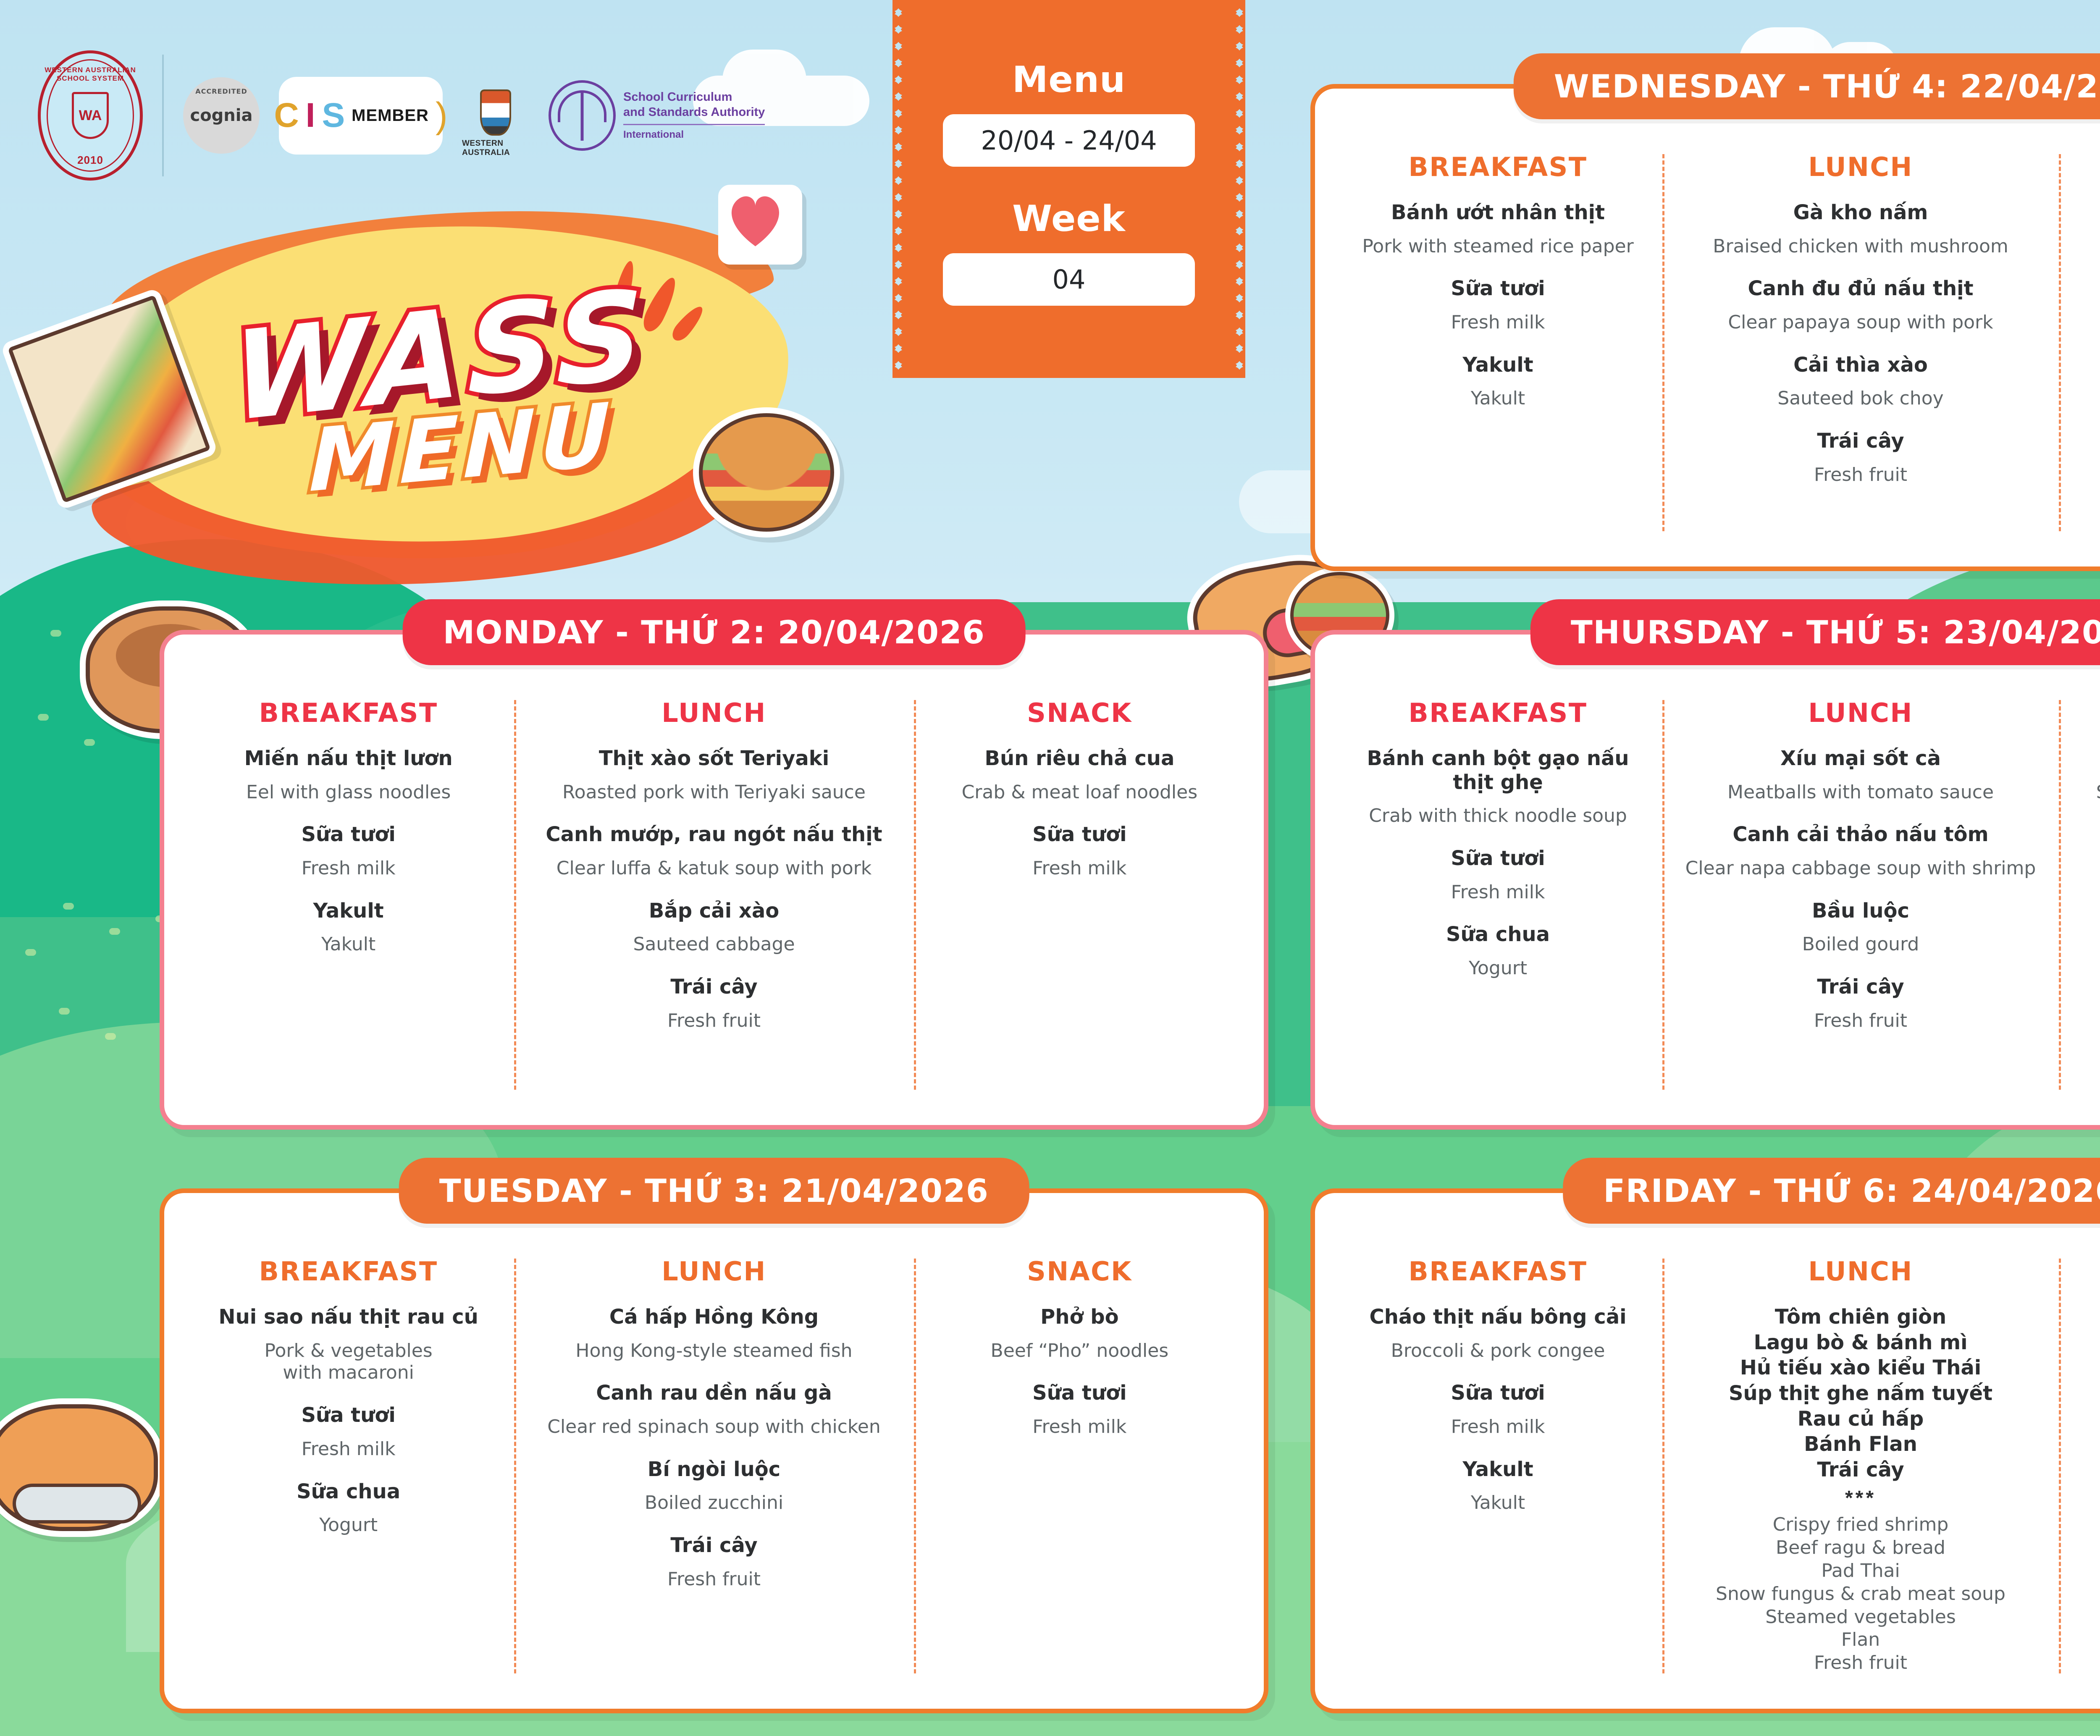  Describe the element at coordinates (348, 1362) in the screenshot. I see `menu-item-en-group: Pork & vegetables with macaroni` at that location.